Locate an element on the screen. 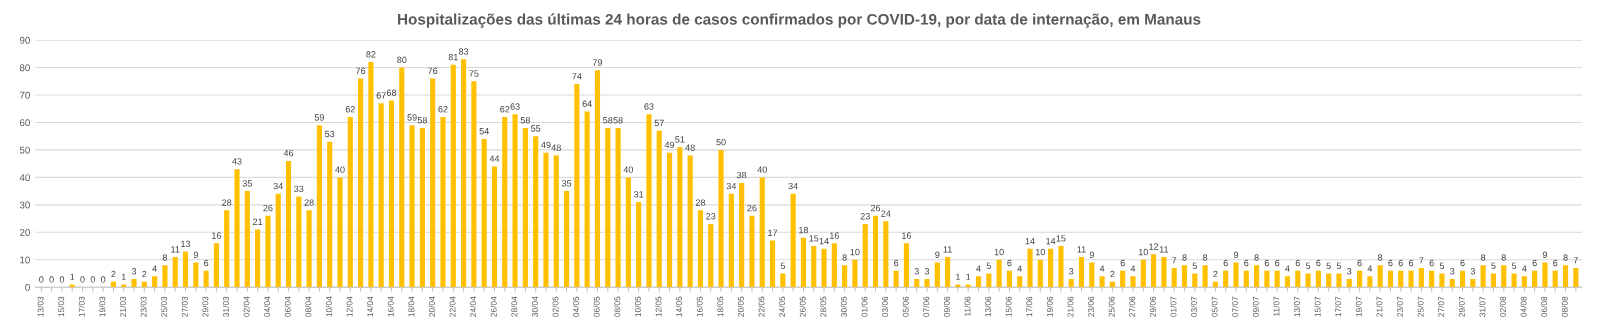 Image resolution: width=1598 pixels, height=334 pixels. x-tick-label: 06/05 is located at coordinates (596, 306).